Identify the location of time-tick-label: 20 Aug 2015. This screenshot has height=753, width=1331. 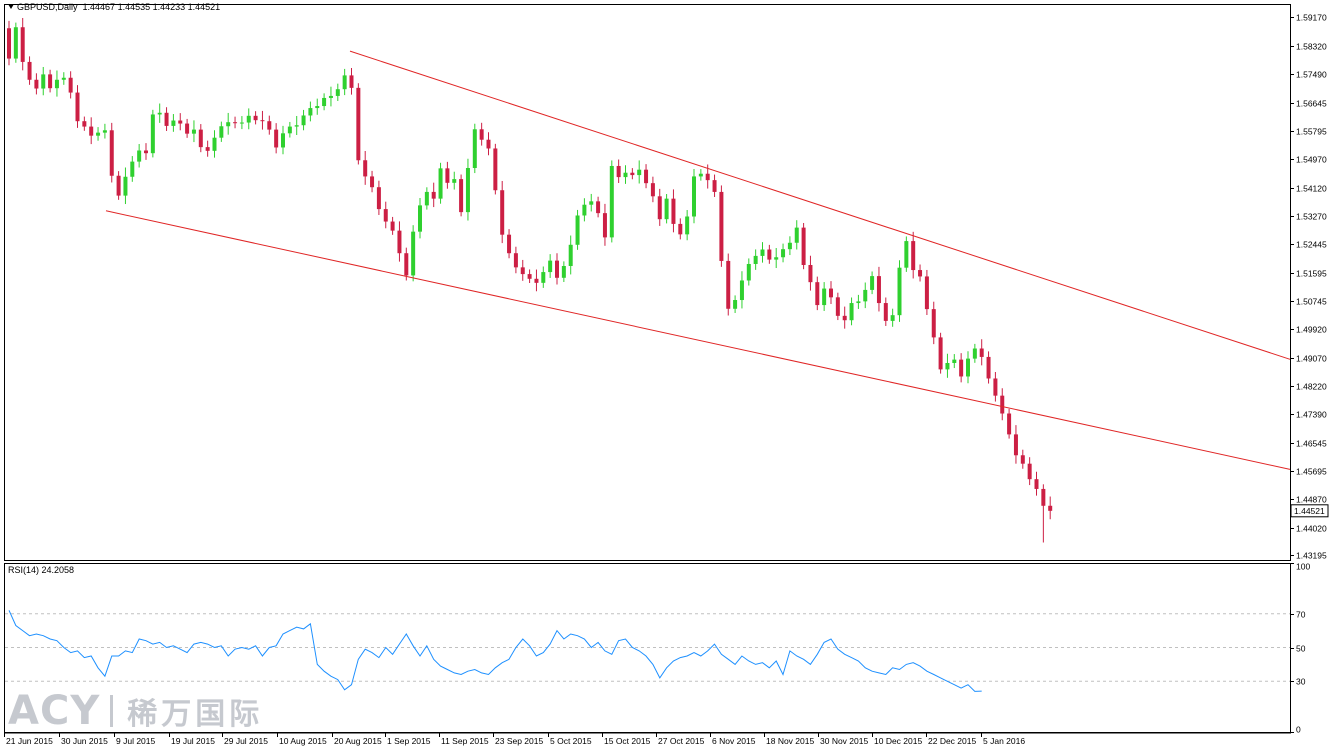
(358, 741).